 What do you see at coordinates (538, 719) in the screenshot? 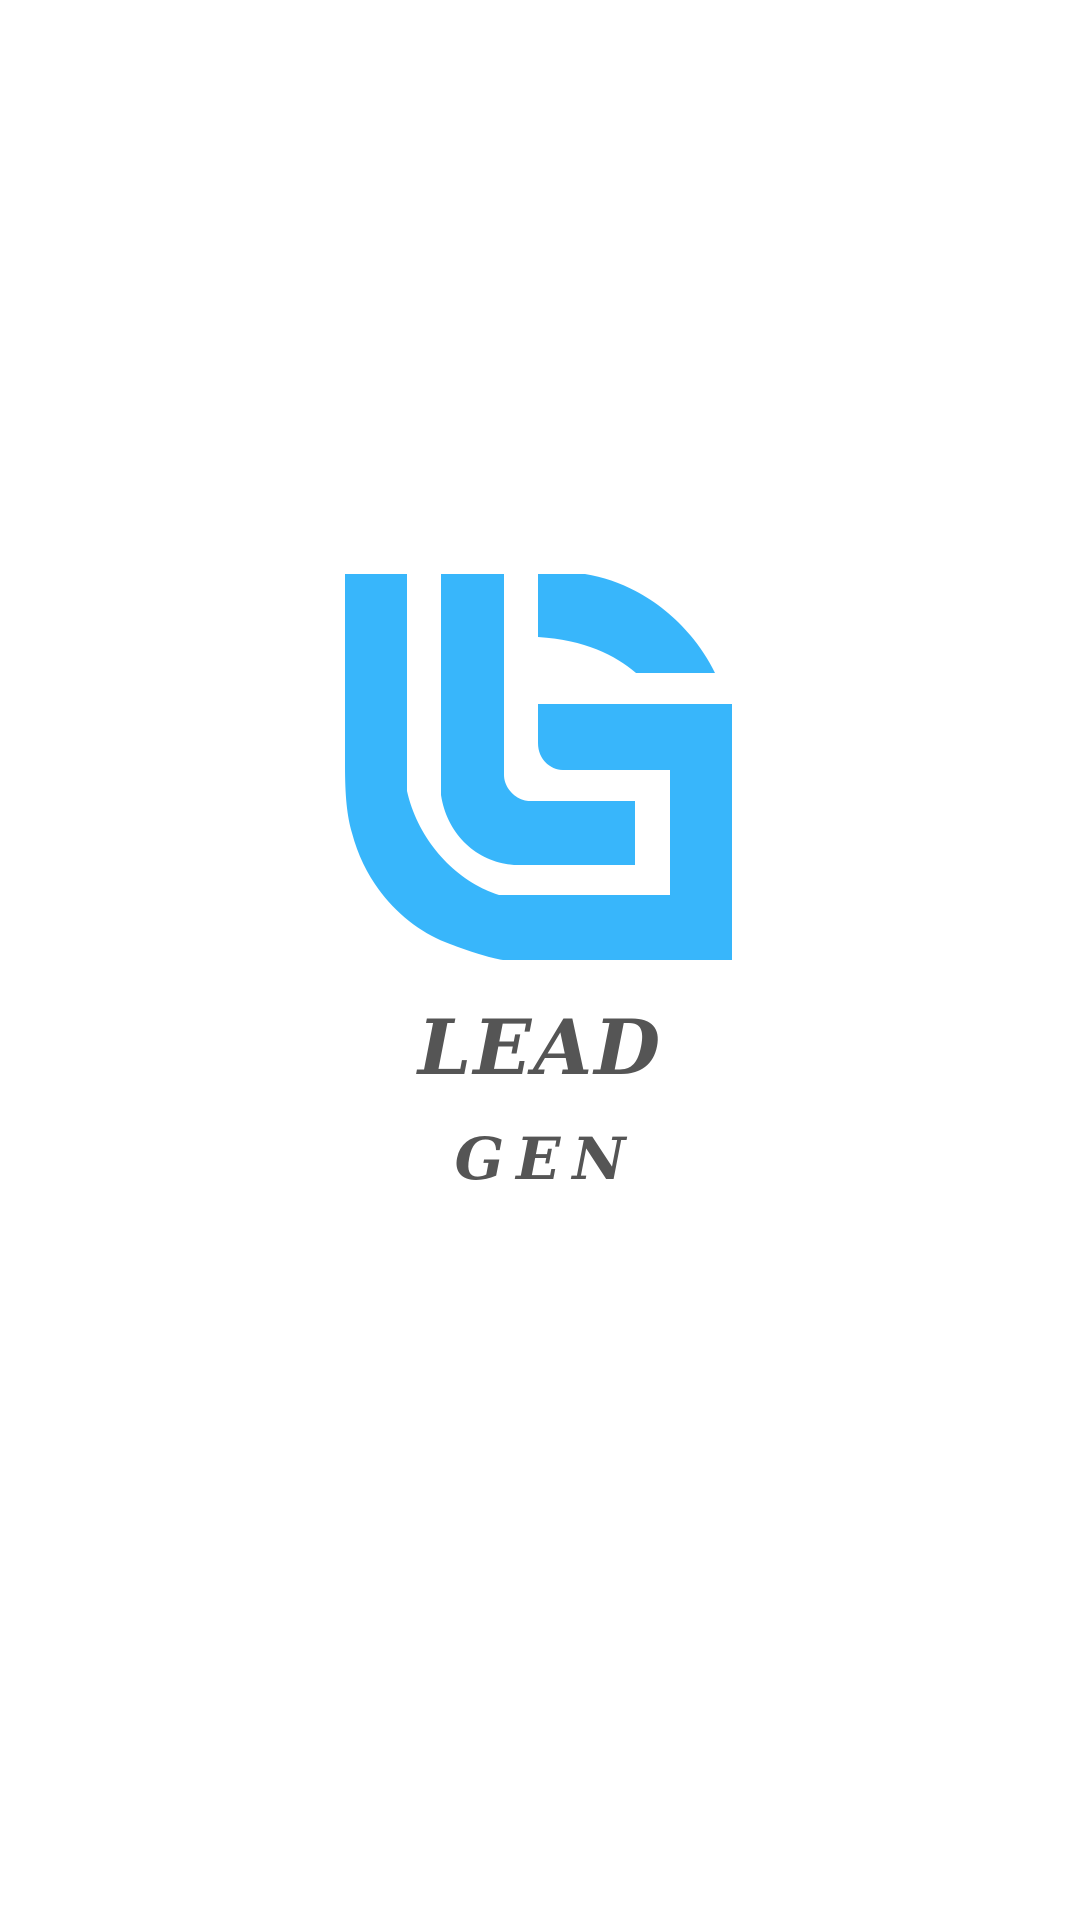
I see `logo-inner-l-shape` at bounding box center [538, 719].